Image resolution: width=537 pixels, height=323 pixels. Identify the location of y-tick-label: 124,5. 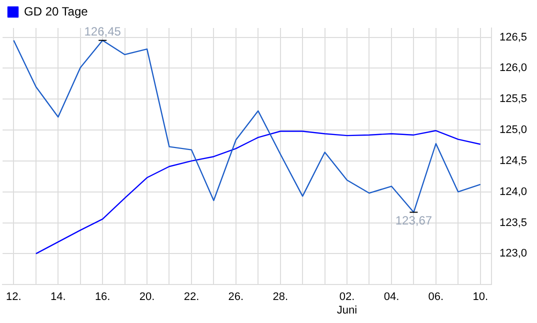
(513, 160).